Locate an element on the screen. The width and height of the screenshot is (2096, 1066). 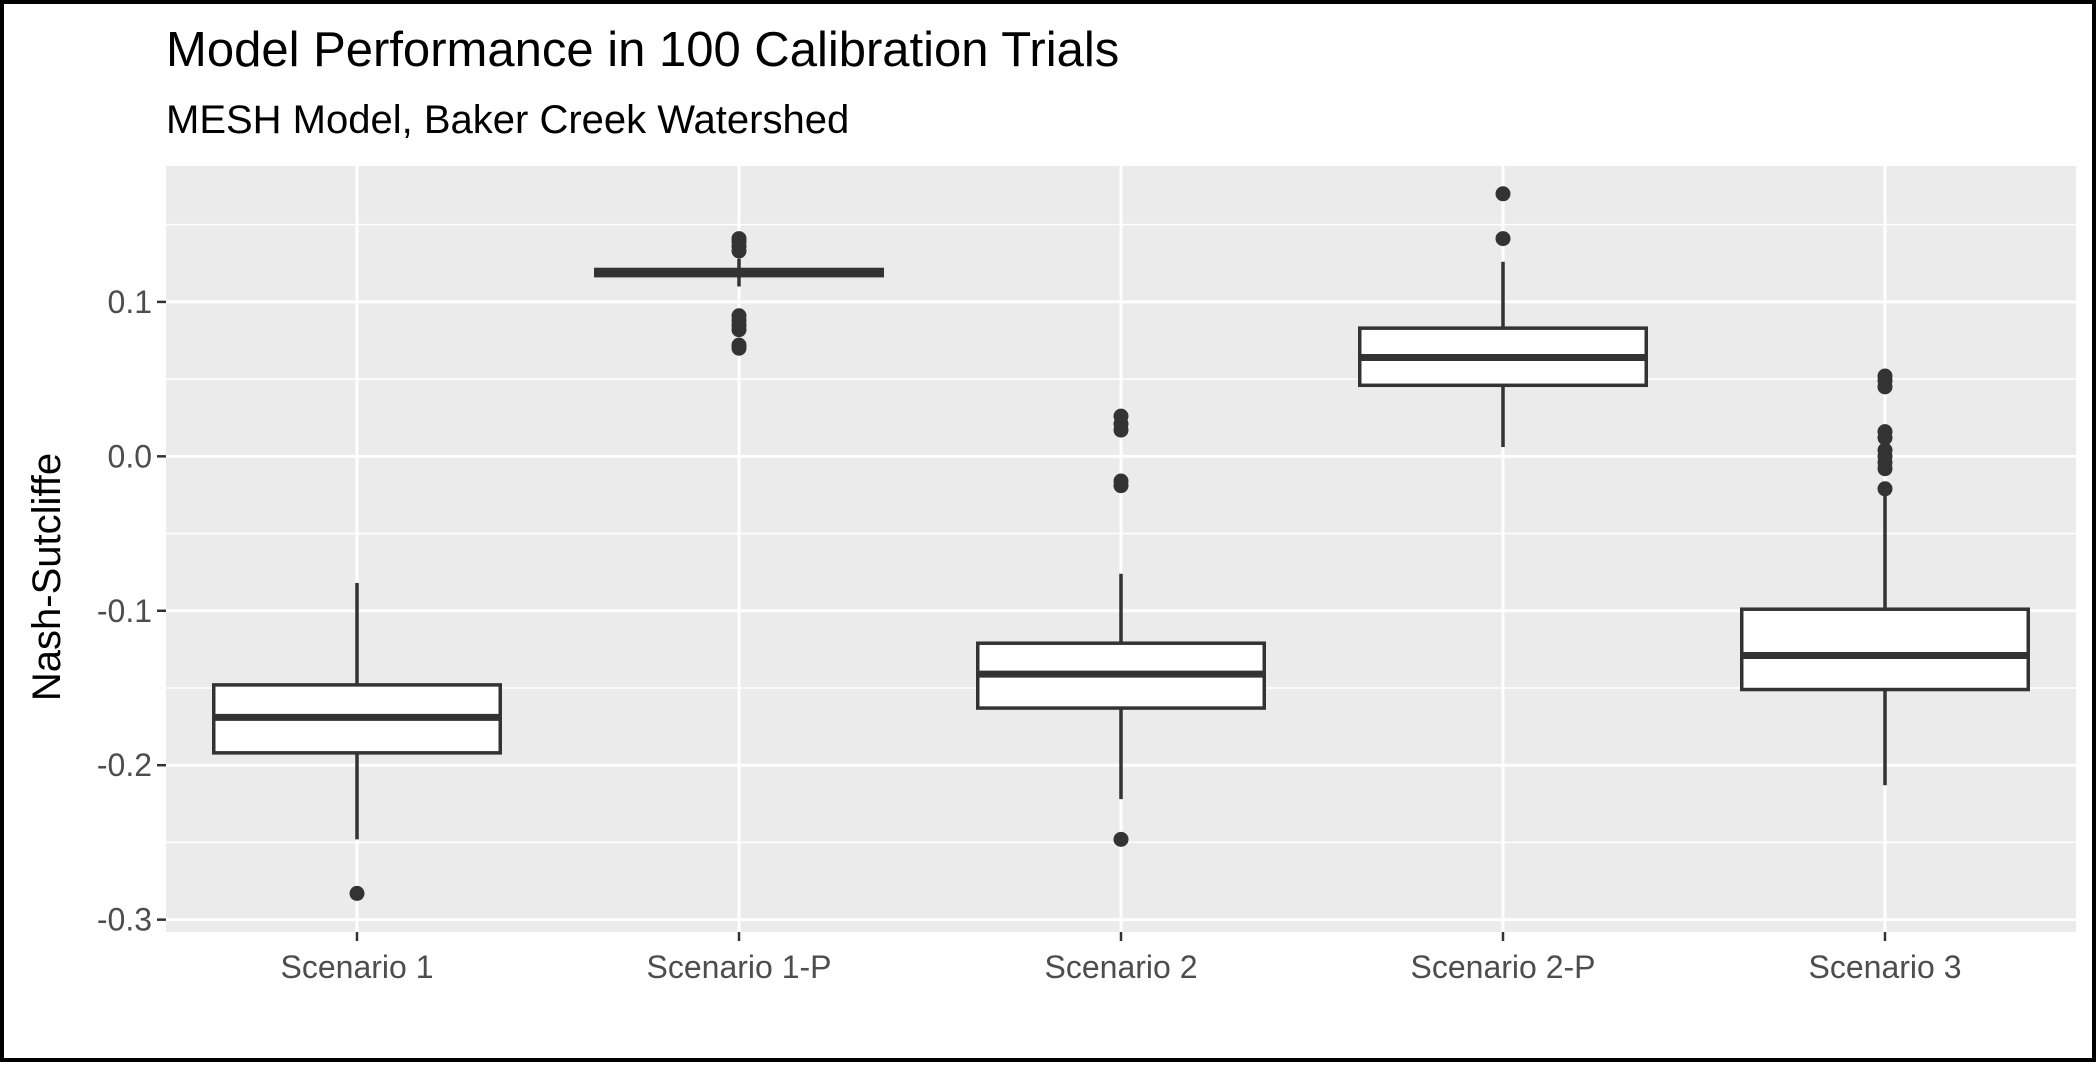
chart-subtitle: MESH Model, Baker Creek Watershed is located at coordinates (507, 120).